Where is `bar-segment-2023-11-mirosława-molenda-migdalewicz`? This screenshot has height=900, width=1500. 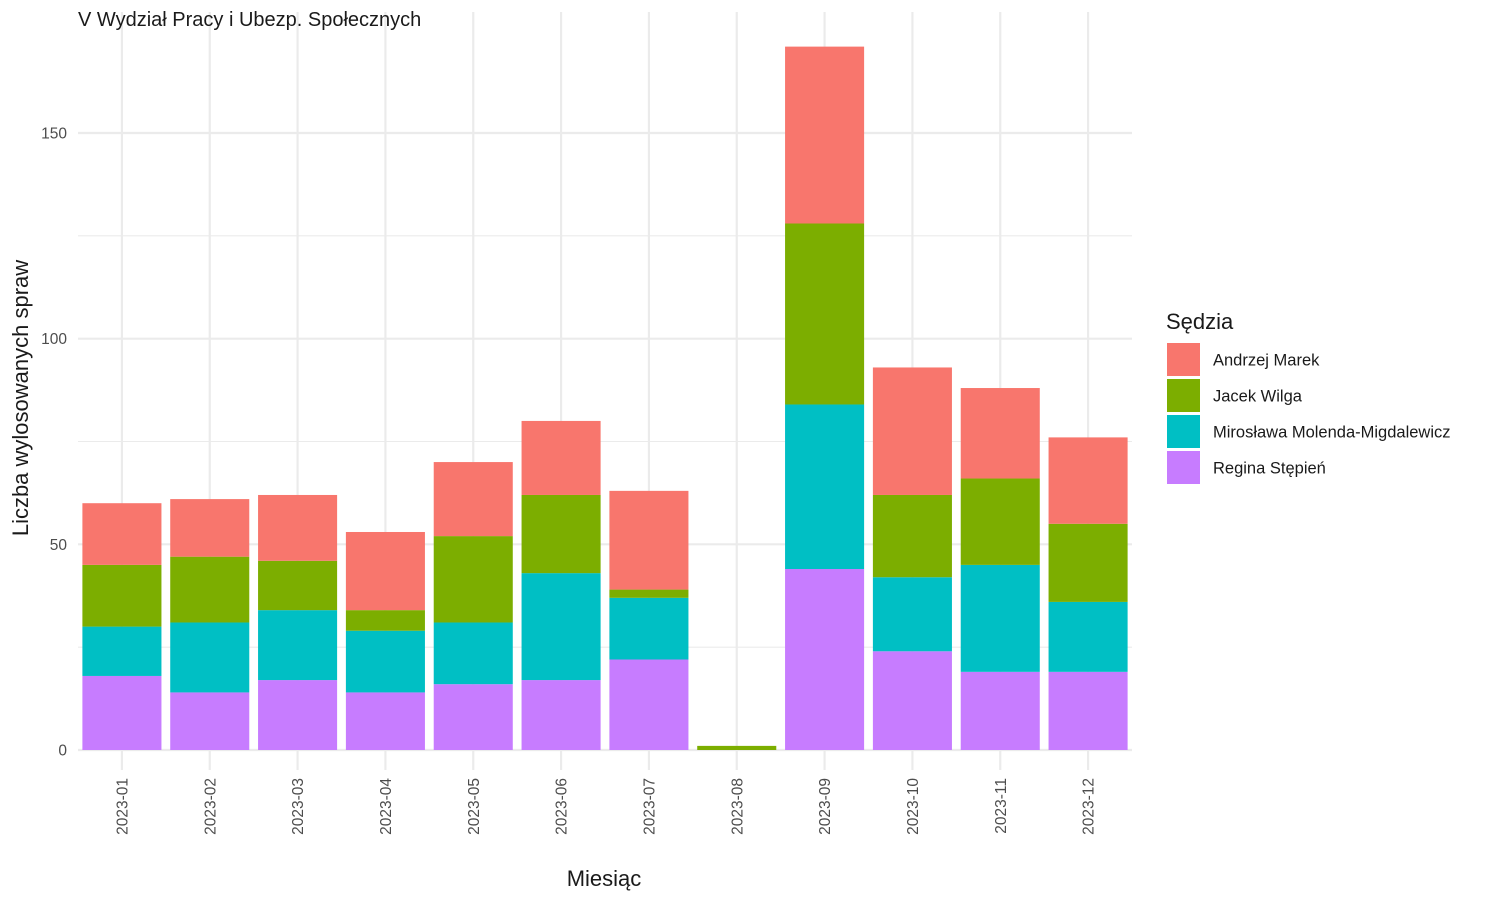 bar-segment-2023-11-mirosława-molenda-migdalewicz is located at coordinates (1000, 618).